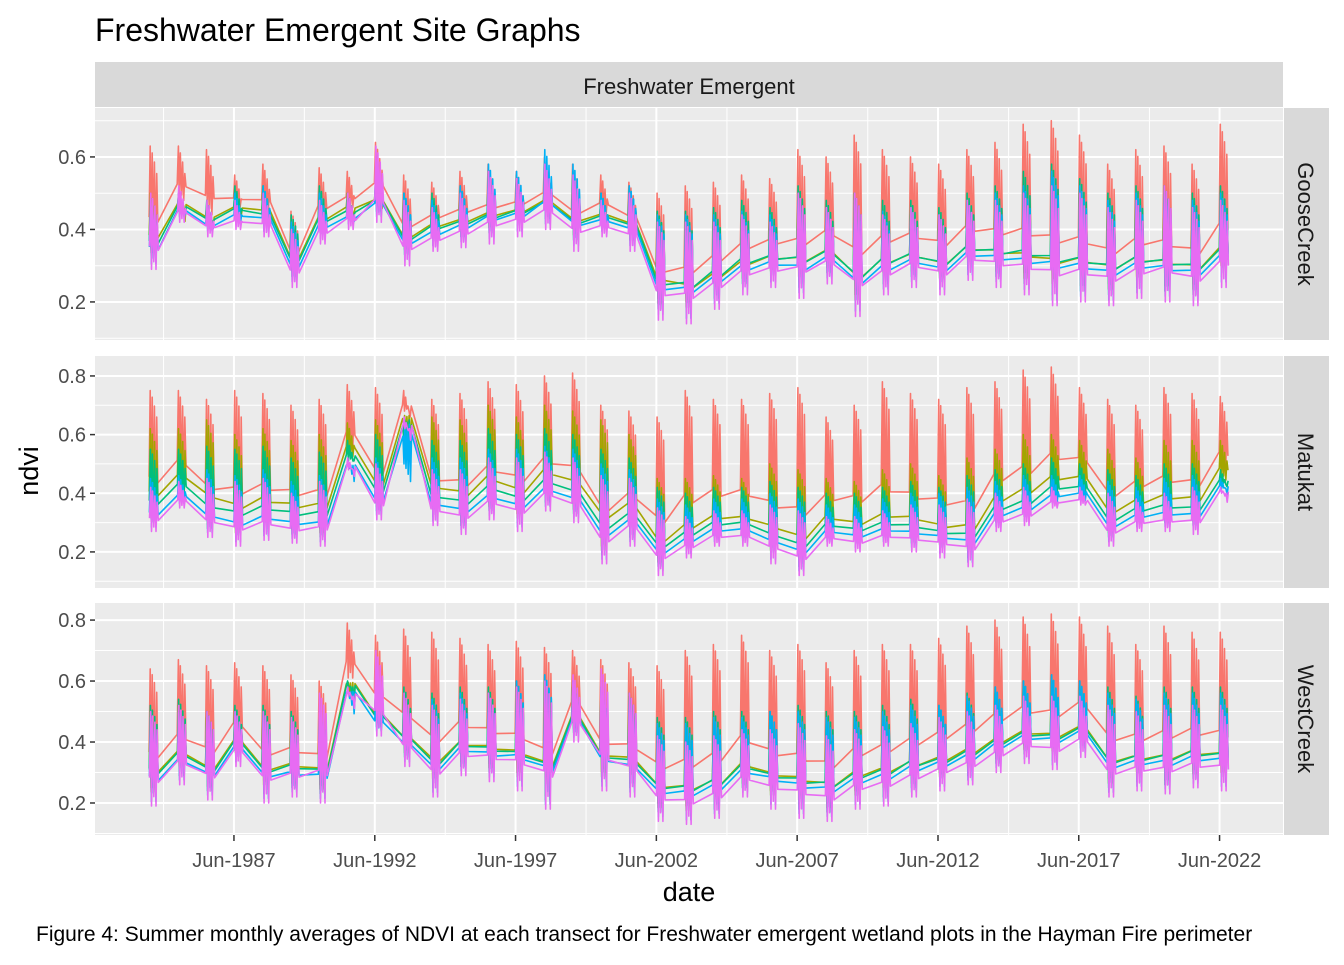 This screenshot has width=1344, height=965. What do you see at coordinates (937, 861) in the screenshot?
I see `x-tick-label: Jun-2012` at bounding box center [937, 861].